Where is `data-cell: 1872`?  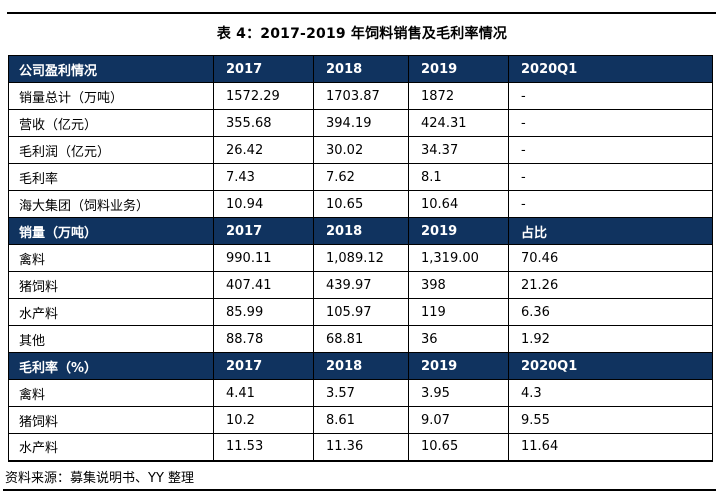
data-cell: 1872 is located at coordinates (458, 96).